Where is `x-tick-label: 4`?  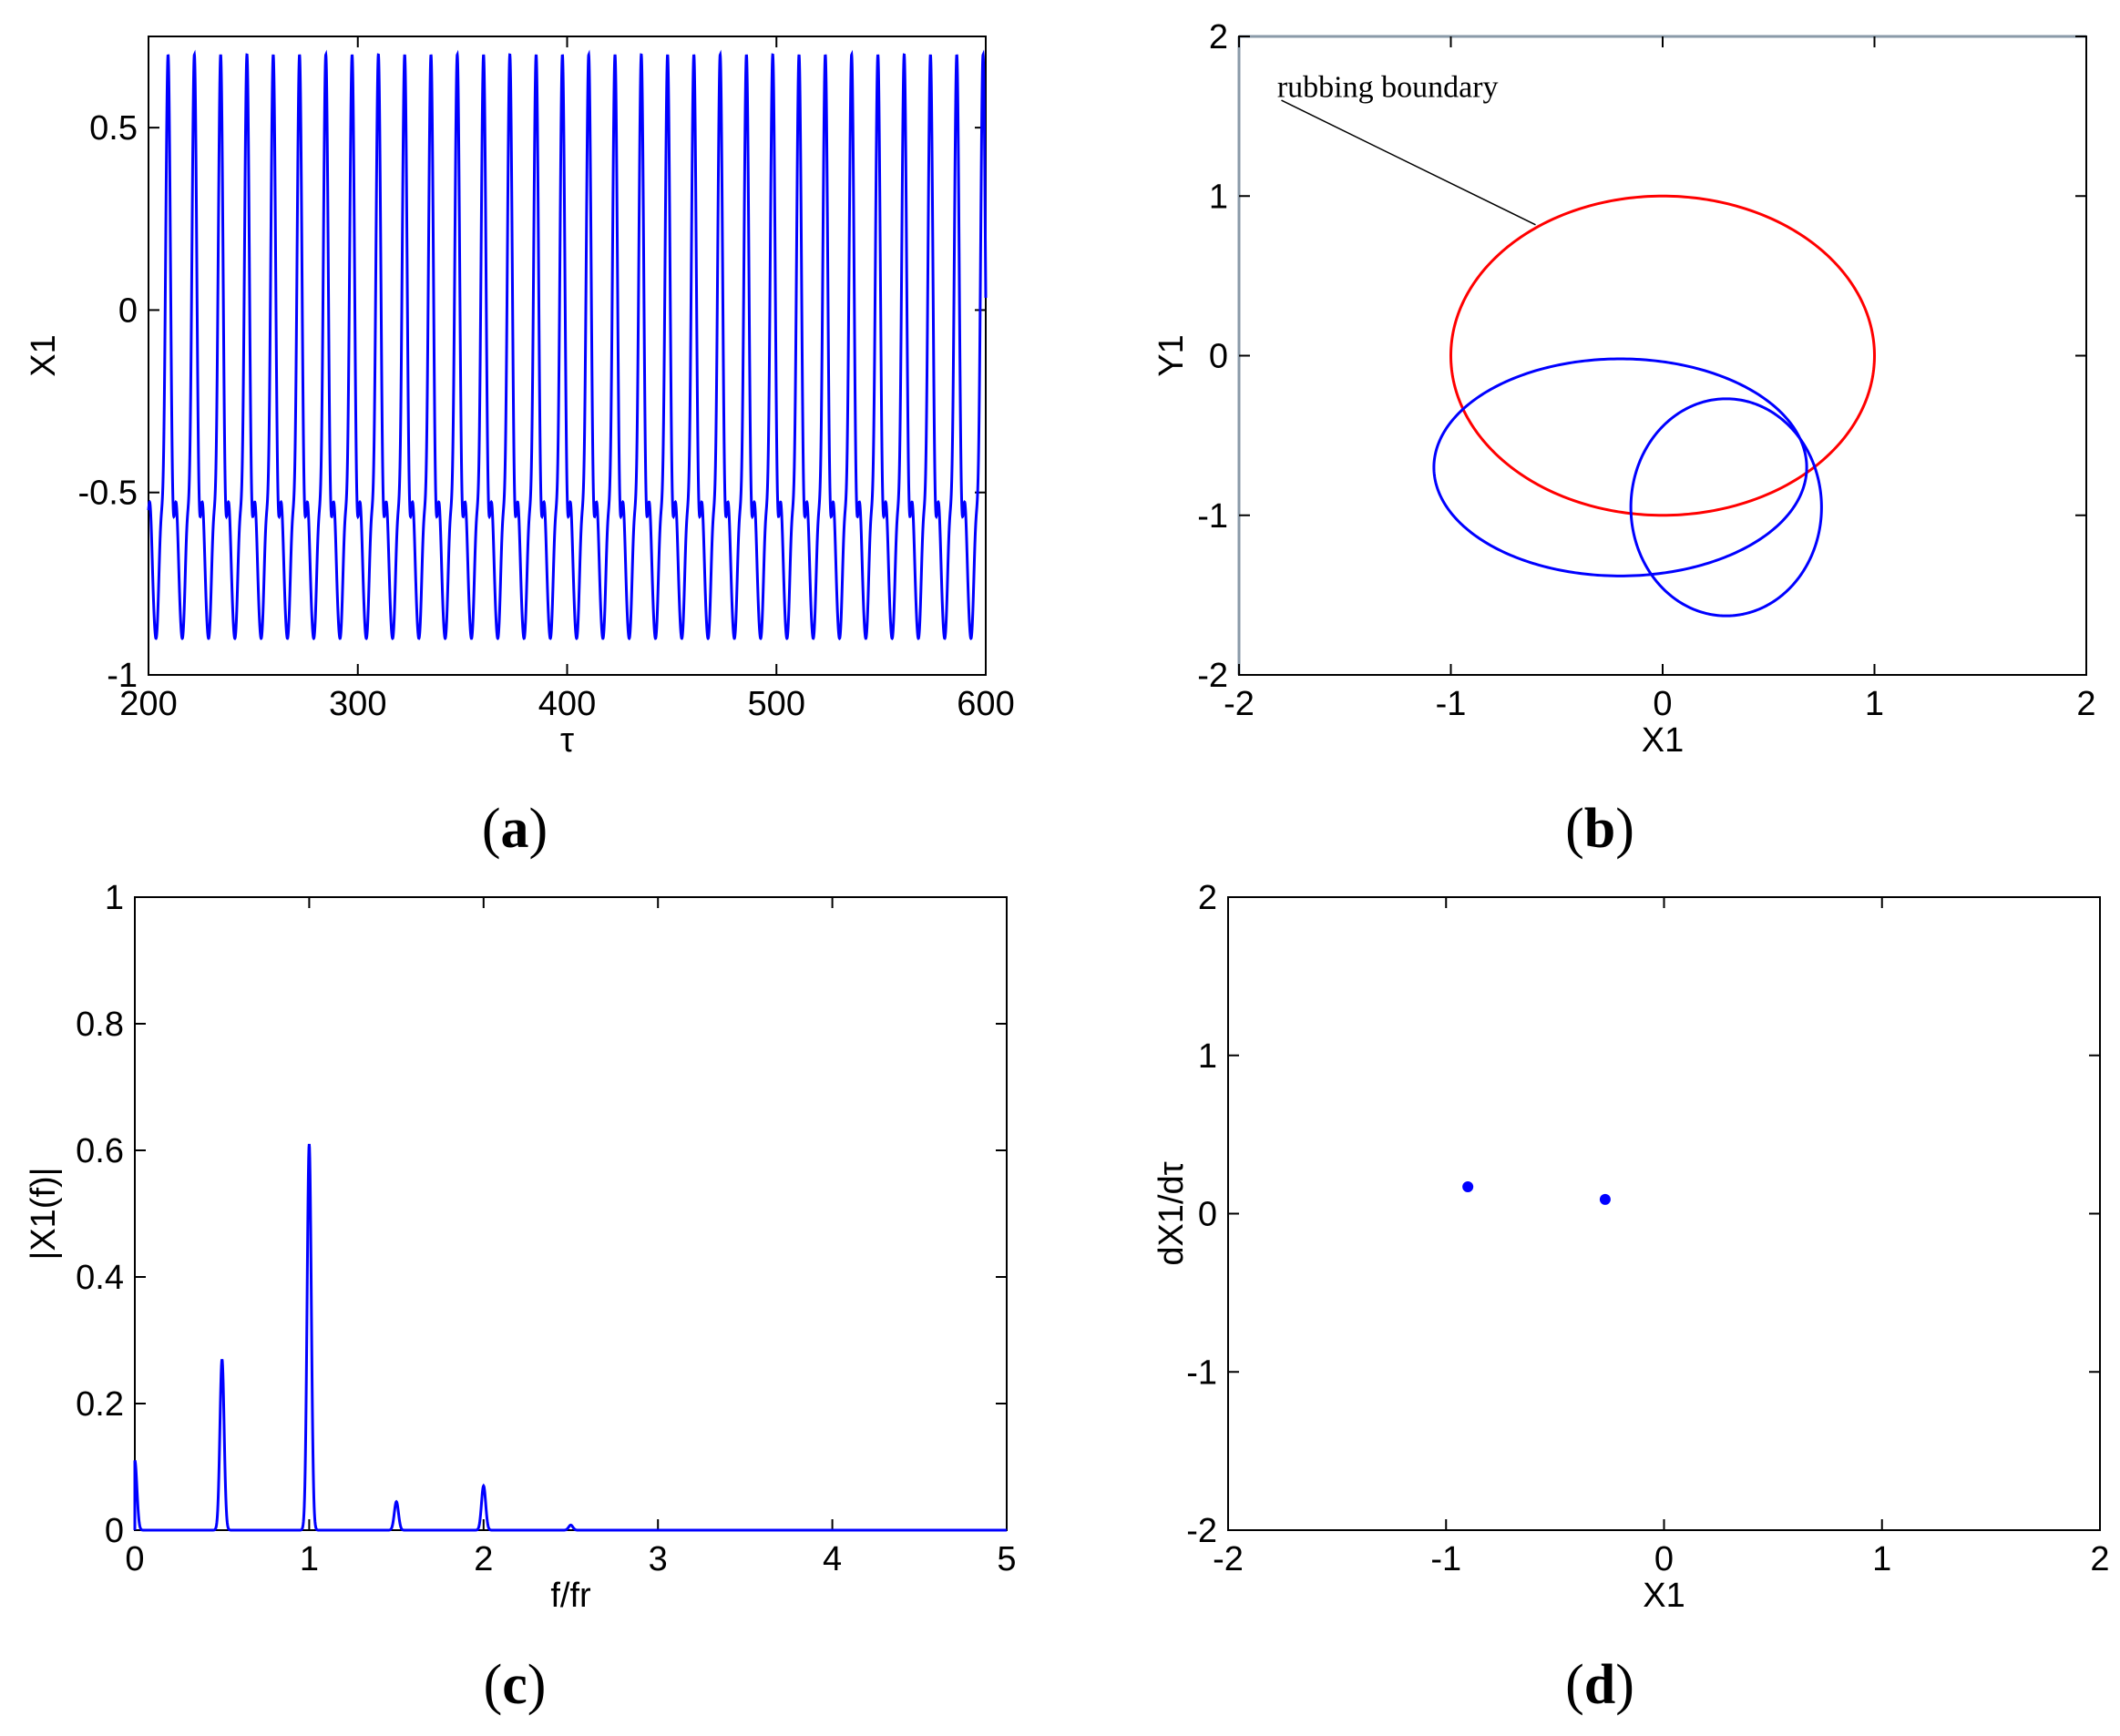
x-tick-label: 4 is located at coordinates (832, 1559).